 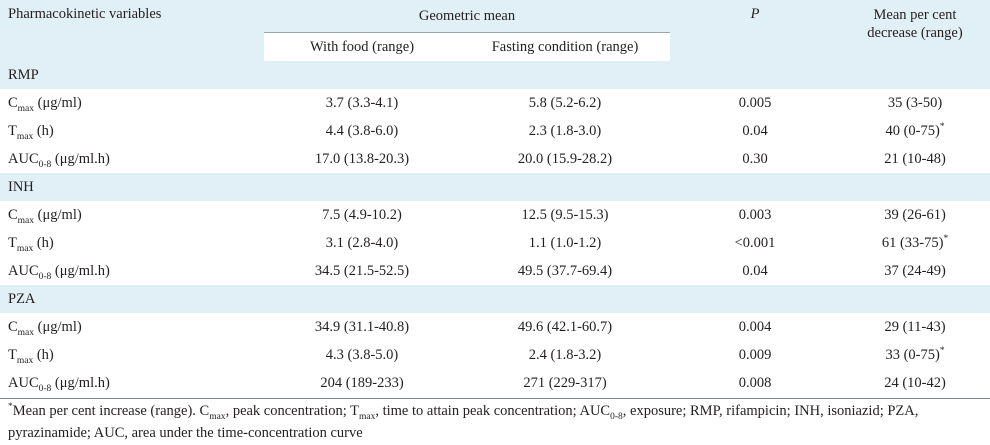 I want to click on fasting-cell: 12.5 (9.5-15.3), so click(x=565, y=215).